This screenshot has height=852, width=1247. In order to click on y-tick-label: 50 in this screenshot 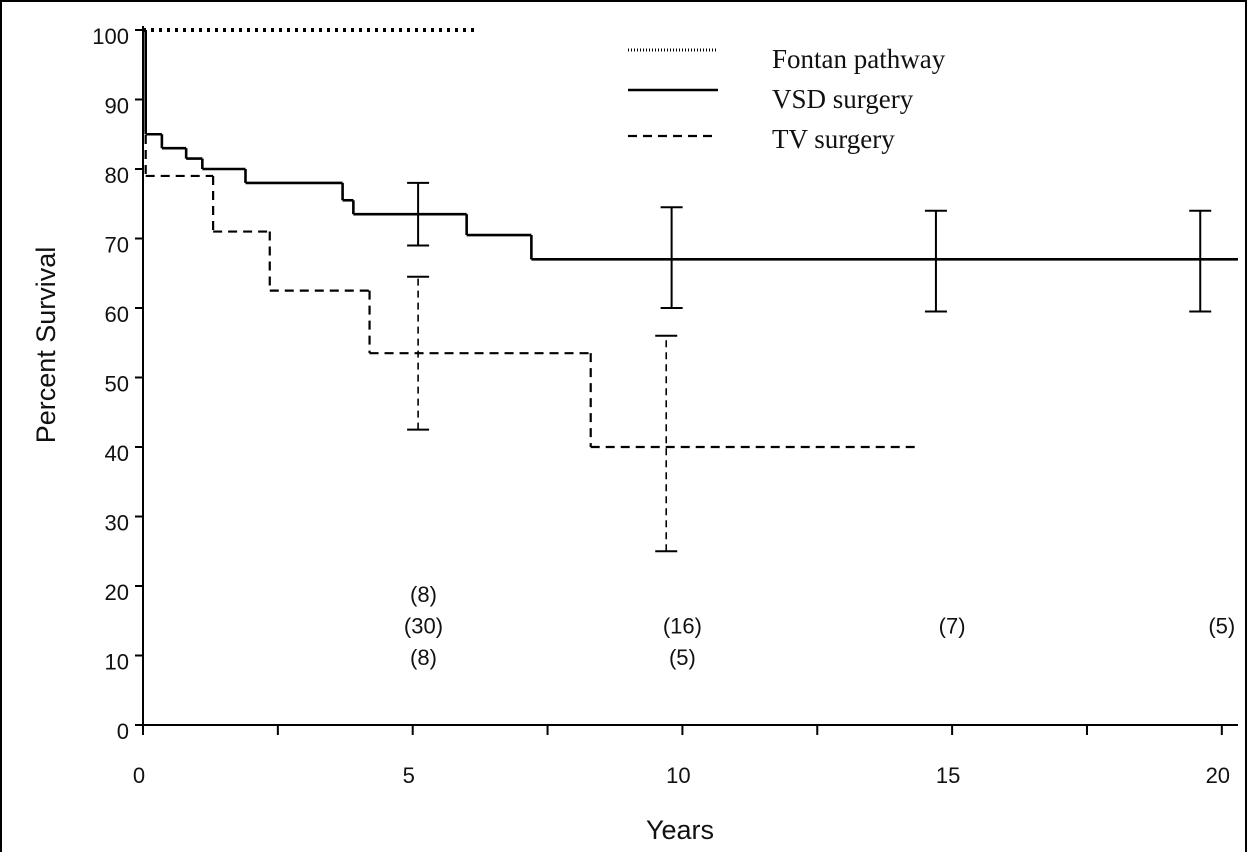, I will do `click(117, 383)`.